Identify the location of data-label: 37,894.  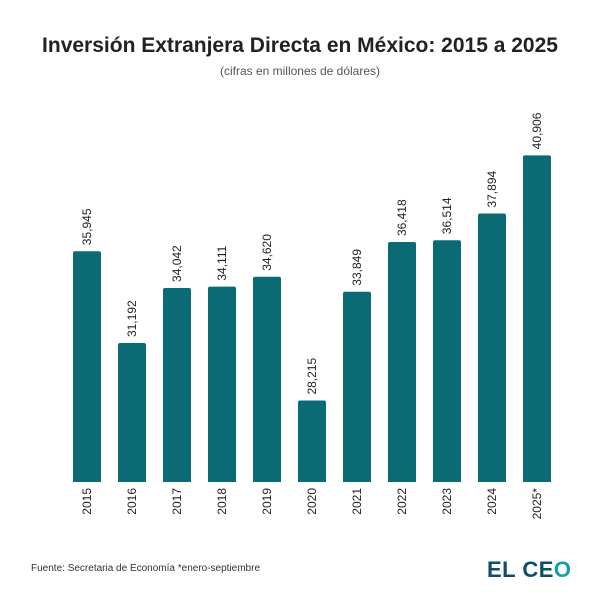
(492, 189).